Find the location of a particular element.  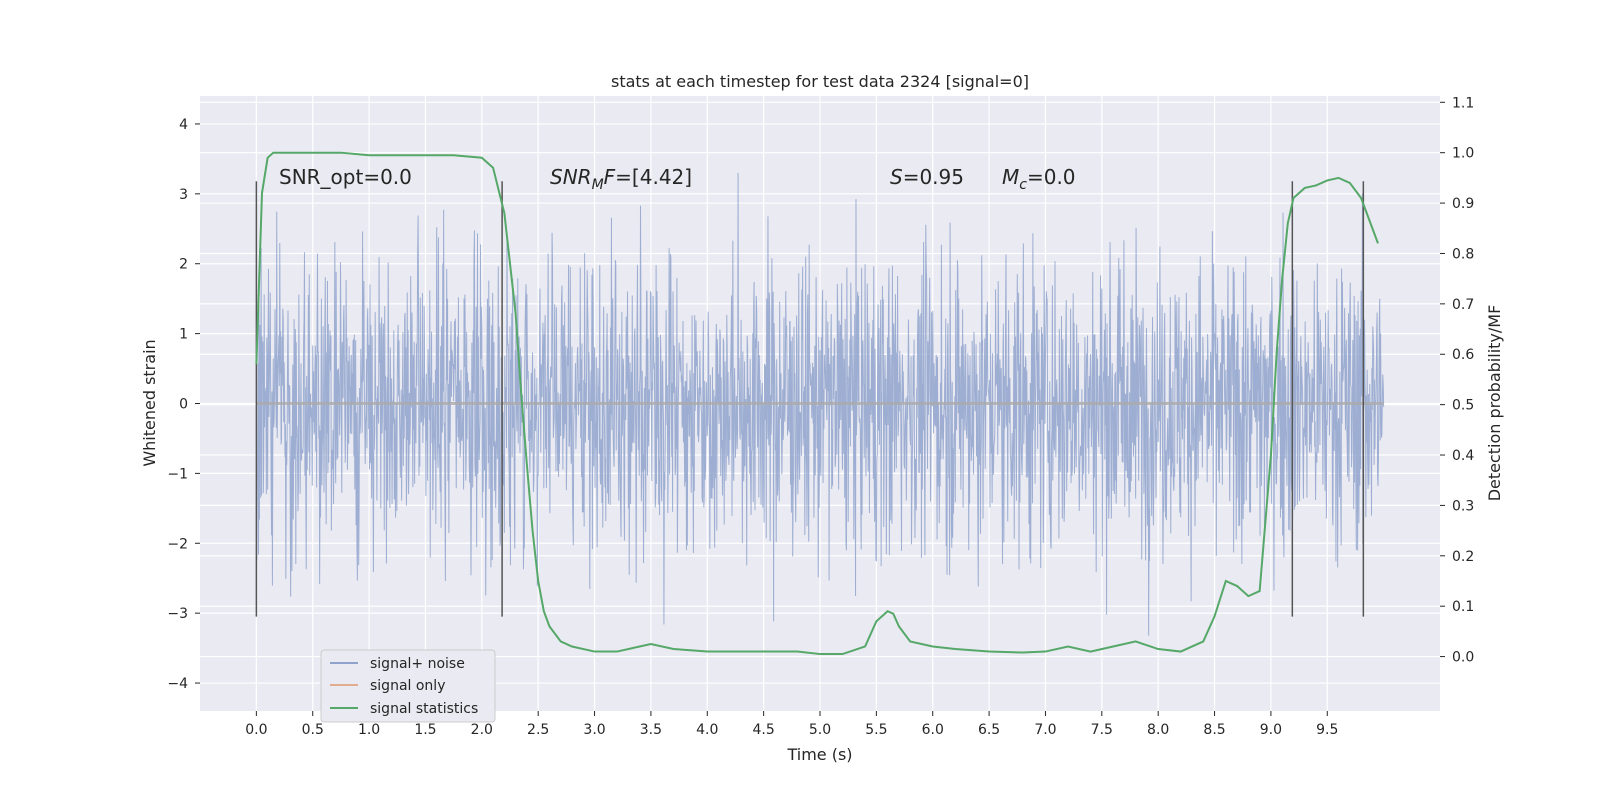

x-tick-label: 4.5 is located at coordinates (764, 730).